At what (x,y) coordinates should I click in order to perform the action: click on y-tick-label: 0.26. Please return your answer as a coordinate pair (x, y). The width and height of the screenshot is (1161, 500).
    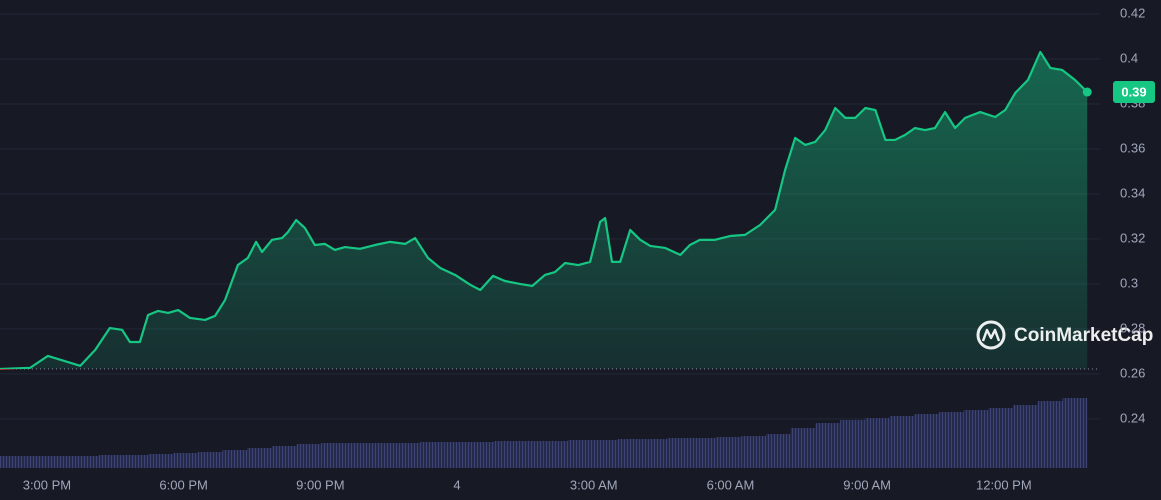
    Looking at the image, I should click on (1132, 372).